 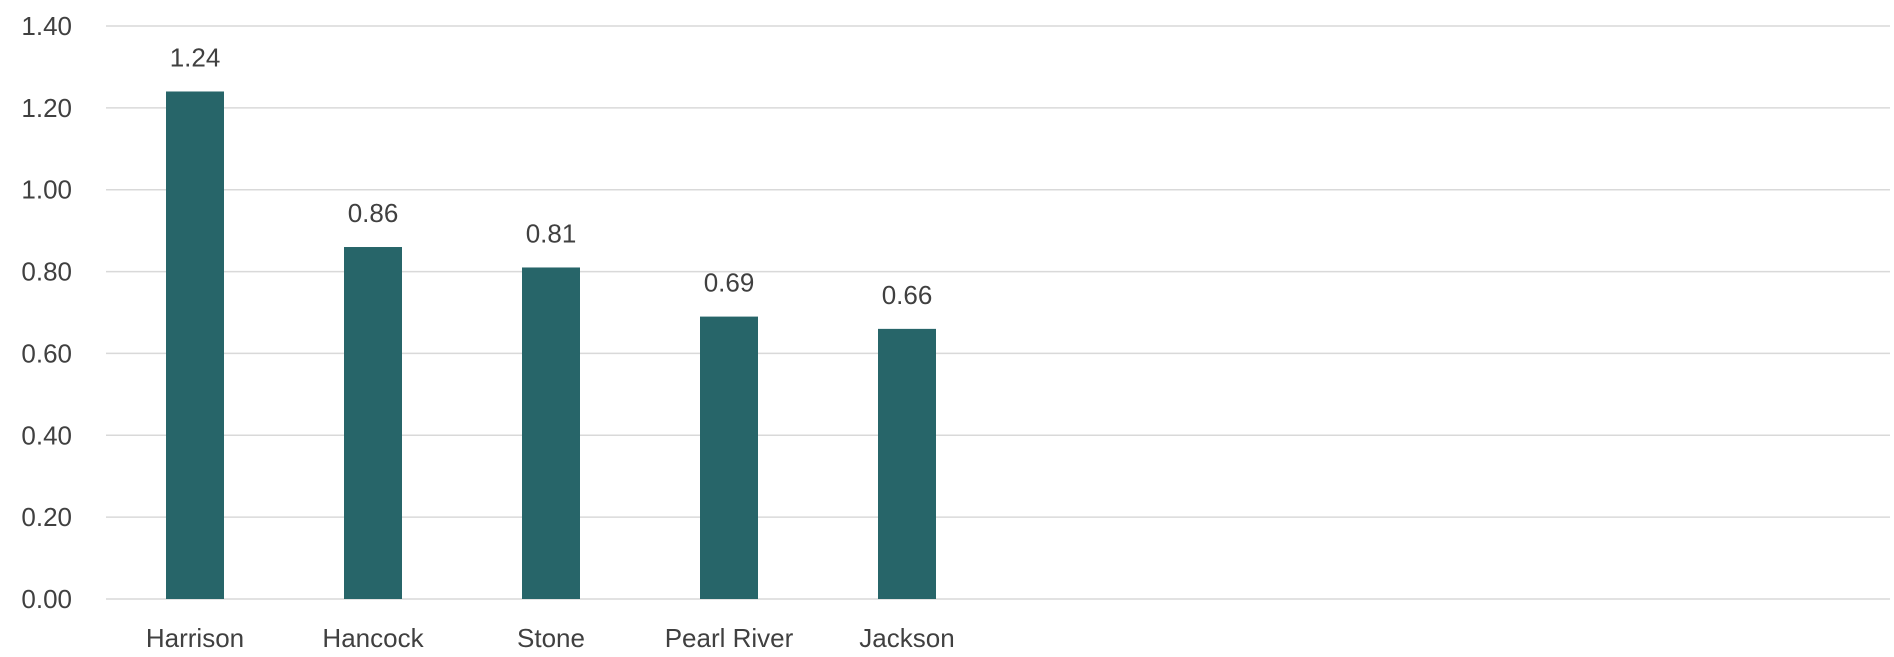 I want to click on data-label: 1.24, so click(x=195, y=57).